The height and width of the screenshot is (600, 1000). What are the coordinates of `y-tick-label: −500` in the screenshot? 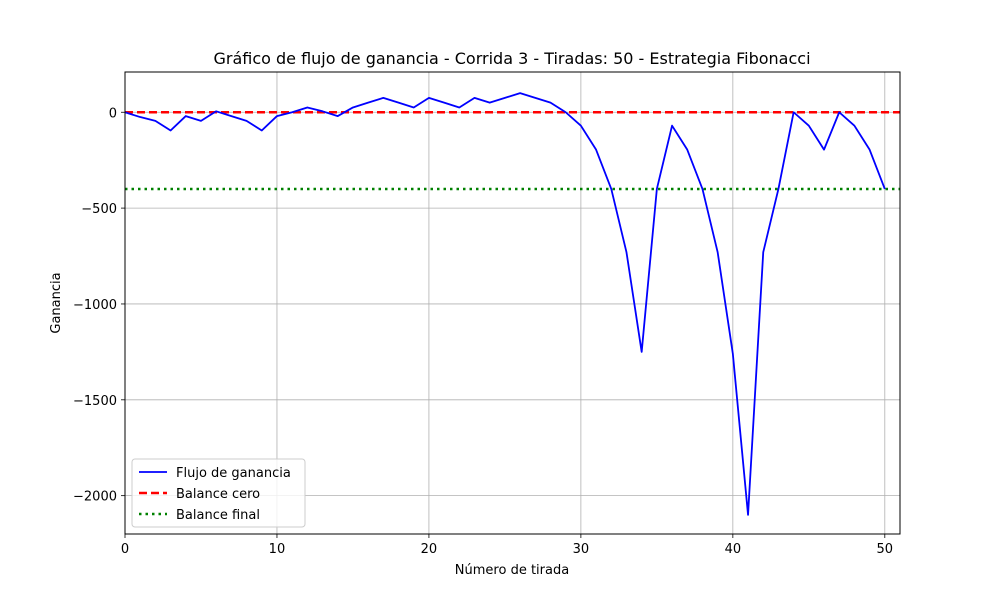 It's located at (99, 209).